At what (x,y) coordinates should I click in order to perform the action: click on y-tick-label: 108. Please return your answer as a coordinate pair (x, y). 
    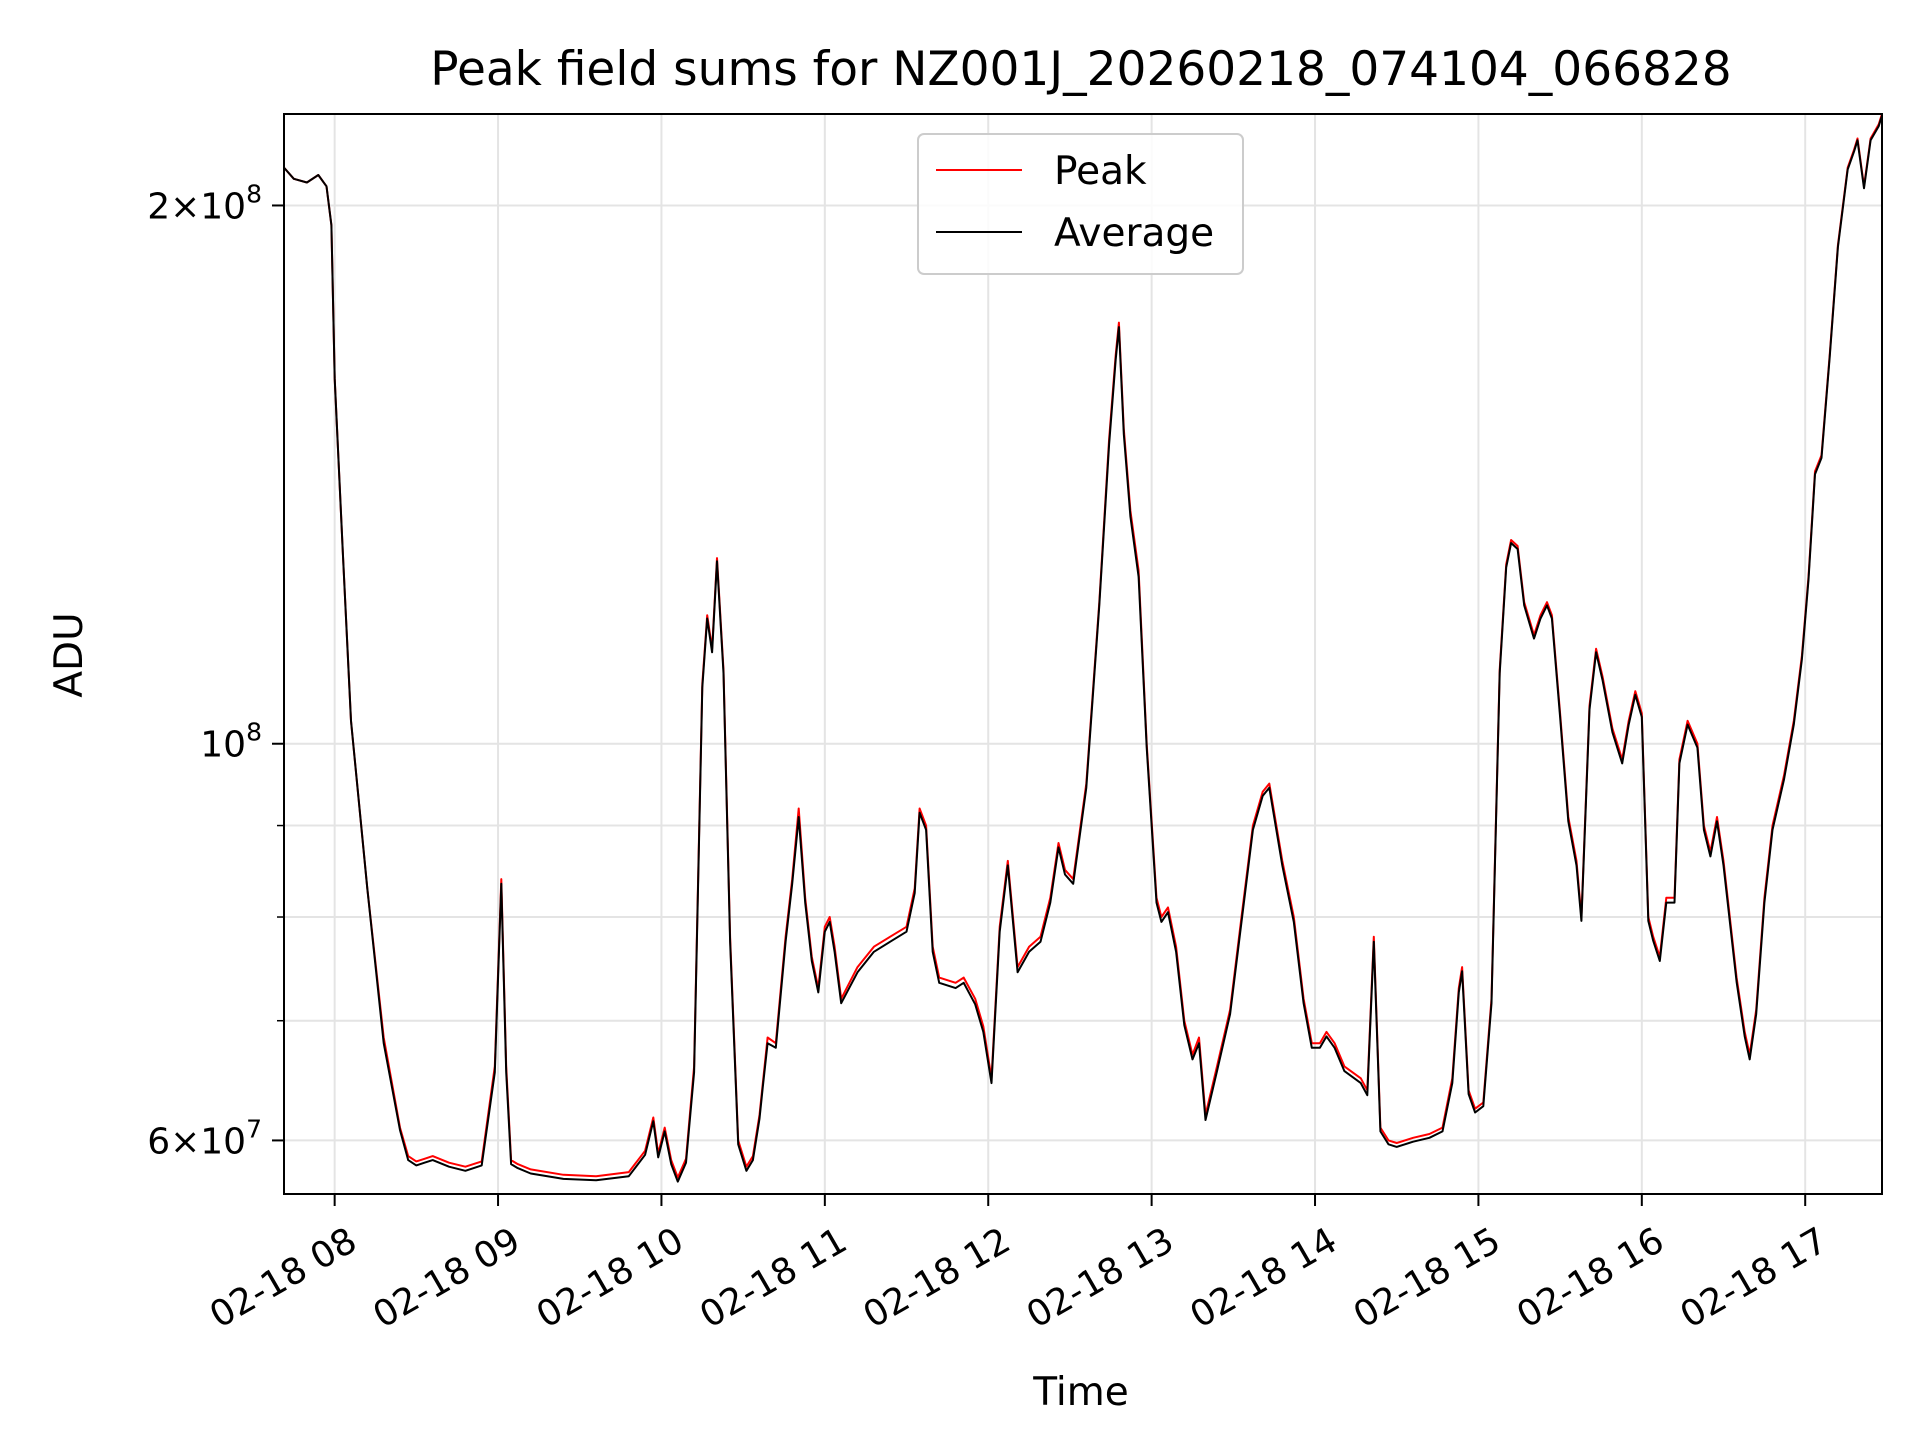
    Looking at the image, I should click on (231, 742).